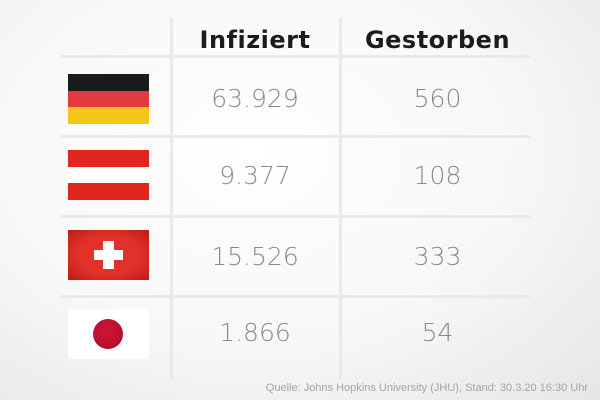 This screenshot has width=600, height=400. I want to click on germany-flag-icon, so click(108, 99).